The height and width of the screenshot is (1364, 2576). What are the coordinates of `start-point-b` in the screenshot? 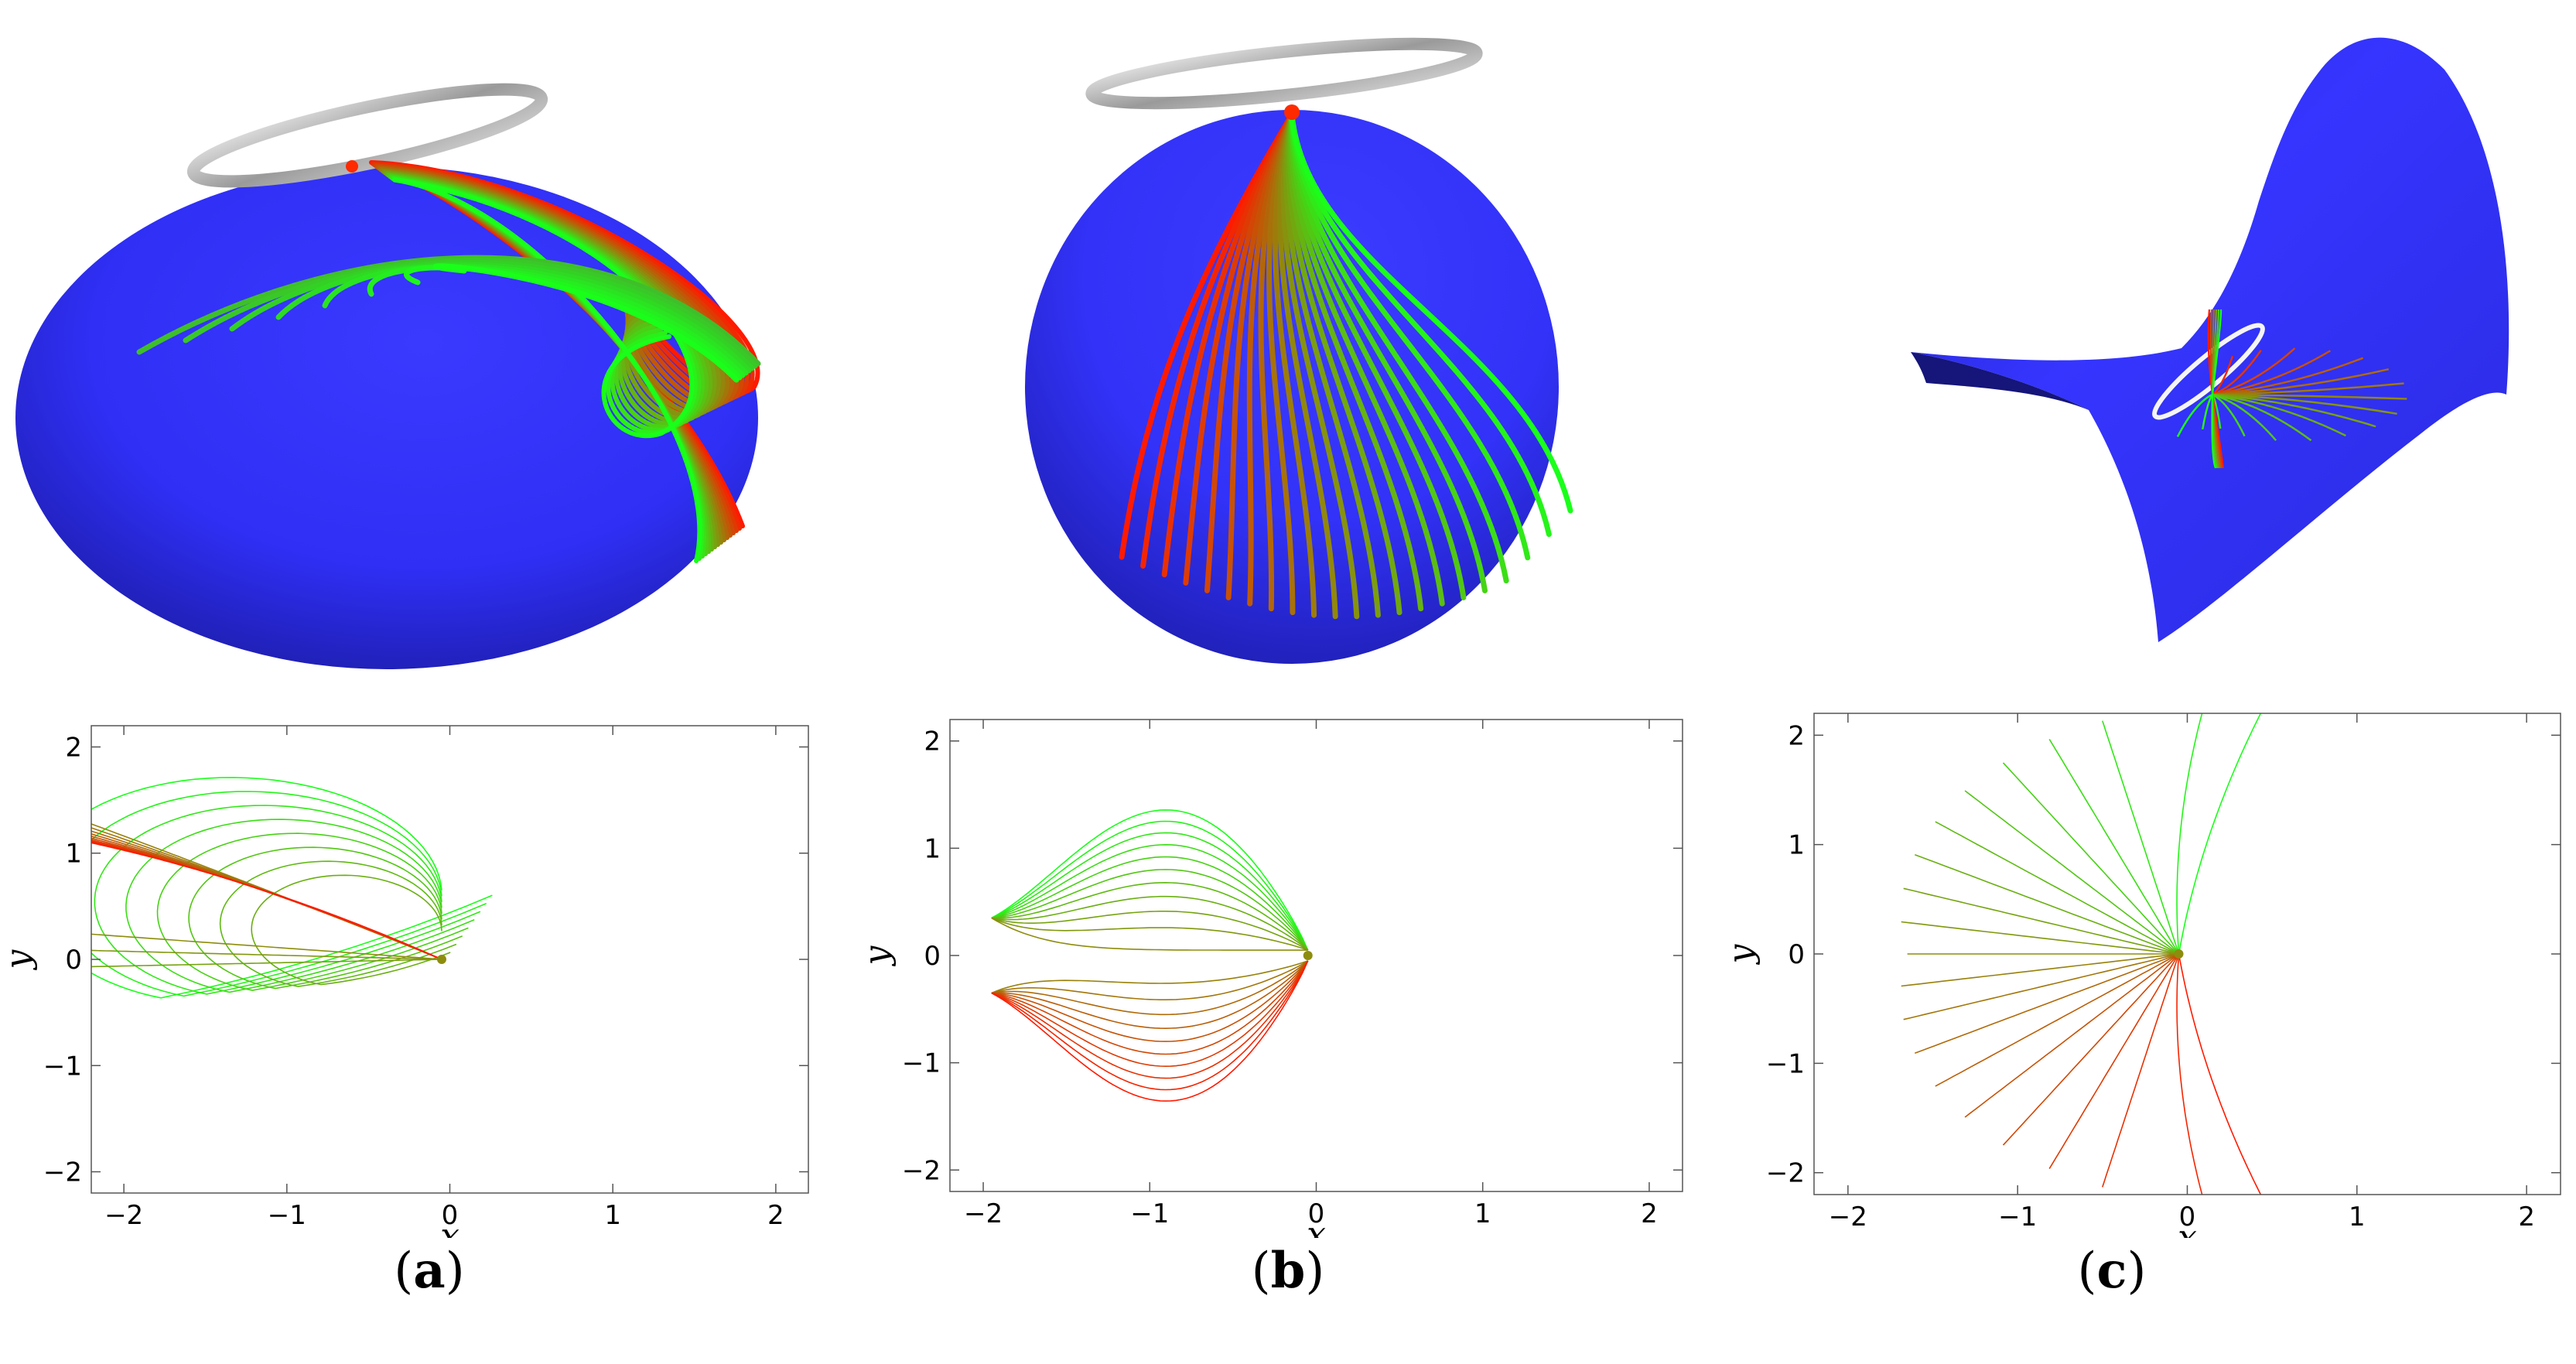 It's located at (1292, 112).